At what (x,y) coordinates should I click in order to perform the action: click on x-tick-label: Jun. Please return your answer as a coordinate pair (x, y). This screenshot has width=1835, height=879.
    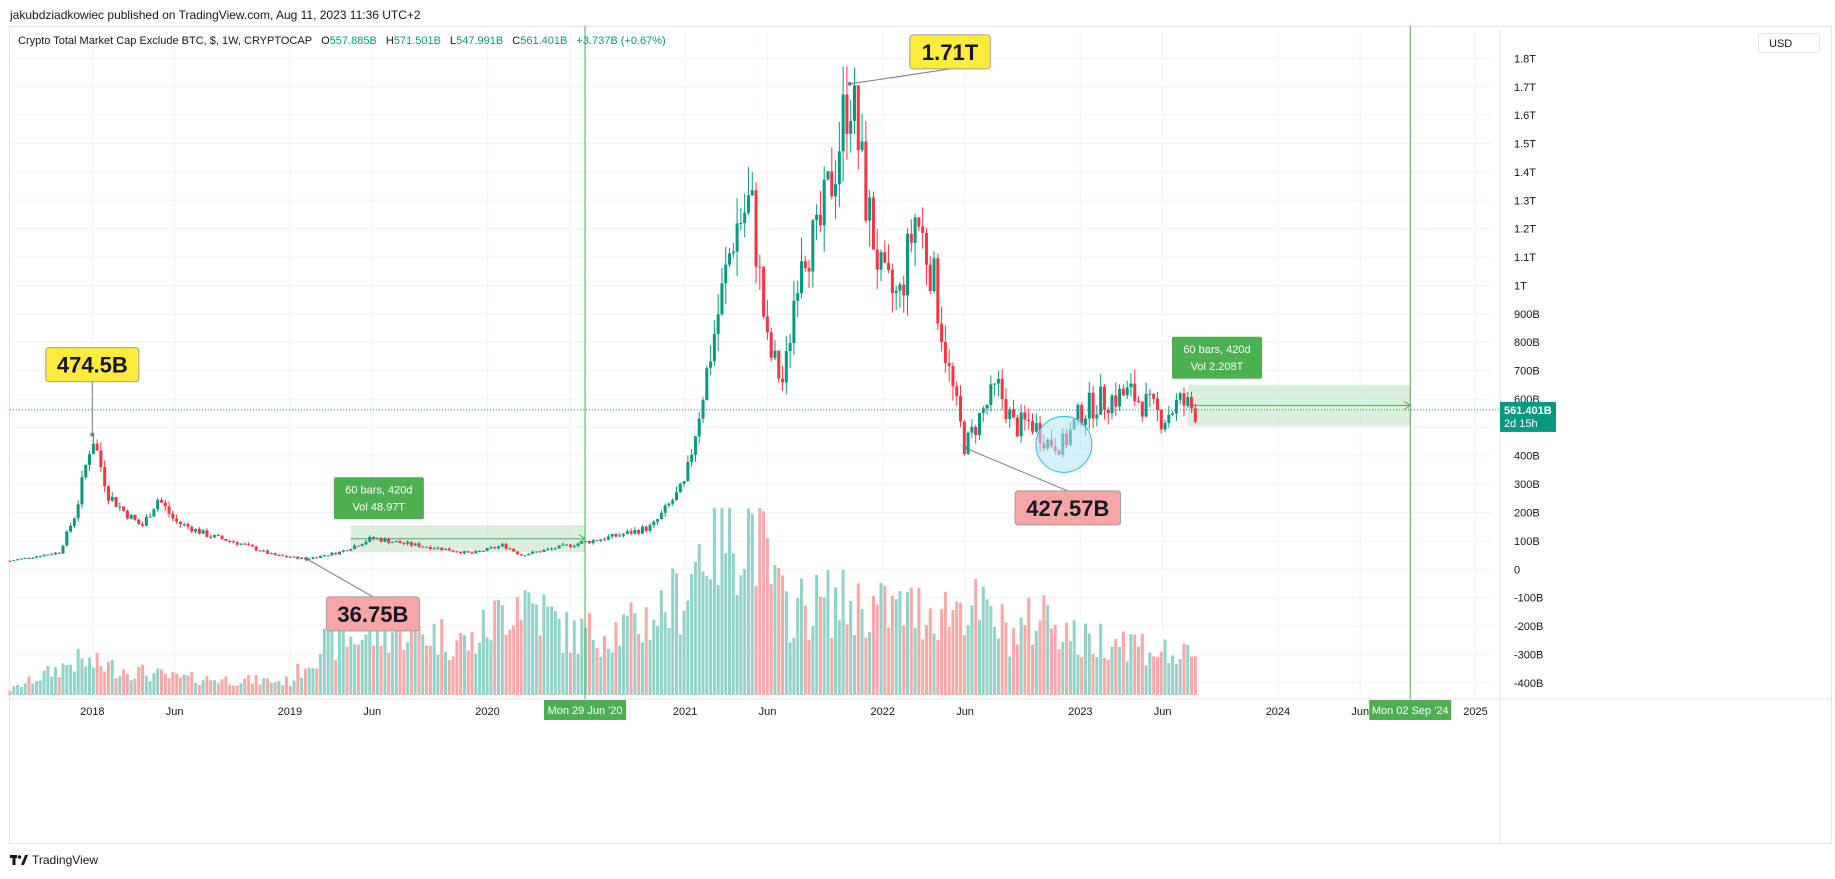
    Looking at the image, I should click on (1360, 712).